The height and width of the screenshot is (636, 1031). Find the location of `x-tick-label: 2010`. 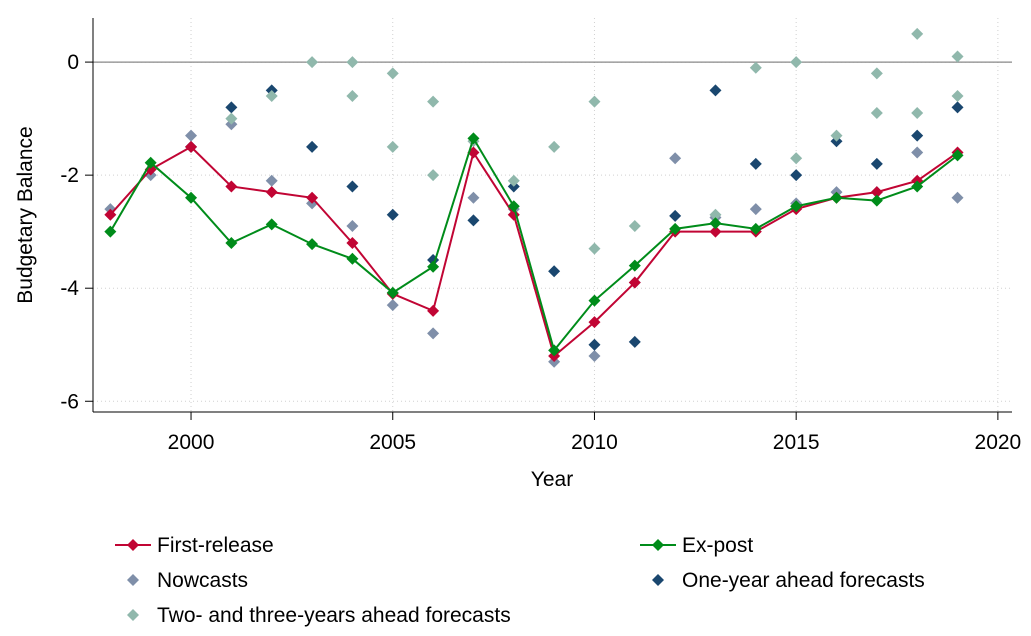

x-tick-label: 2010 is located at coordinates (594, 442).